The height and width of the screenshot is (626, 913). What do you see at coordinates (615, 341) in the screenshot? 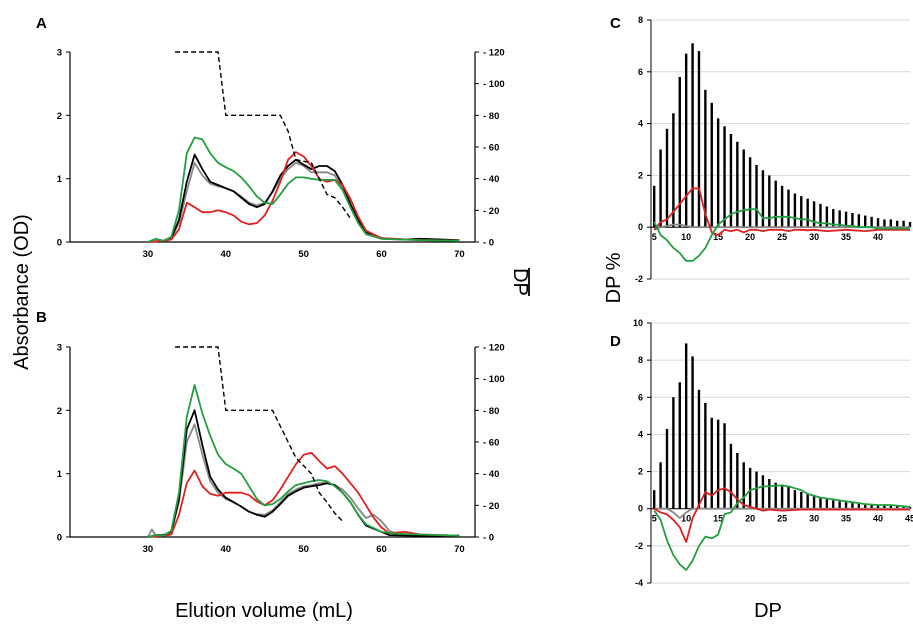
I see `panel-label-d: D` at bounding box center [615, 341].